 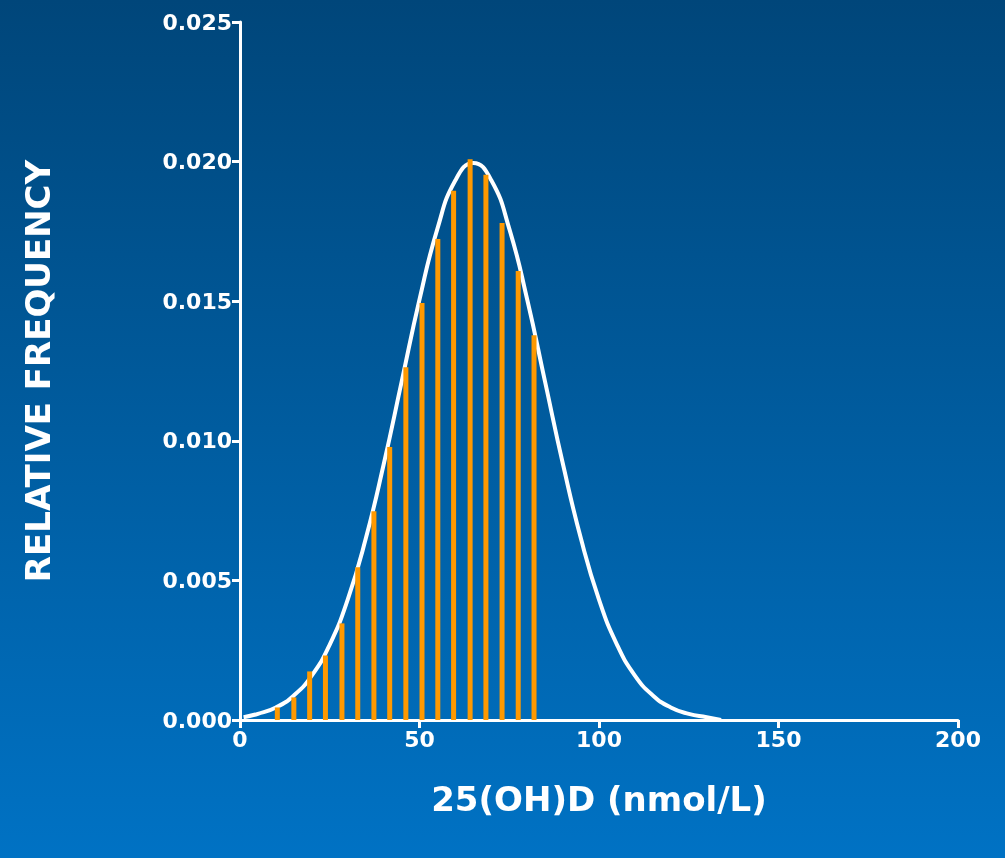 I want to click on y-tick-label: 0.015, so click(x=197, y=301).